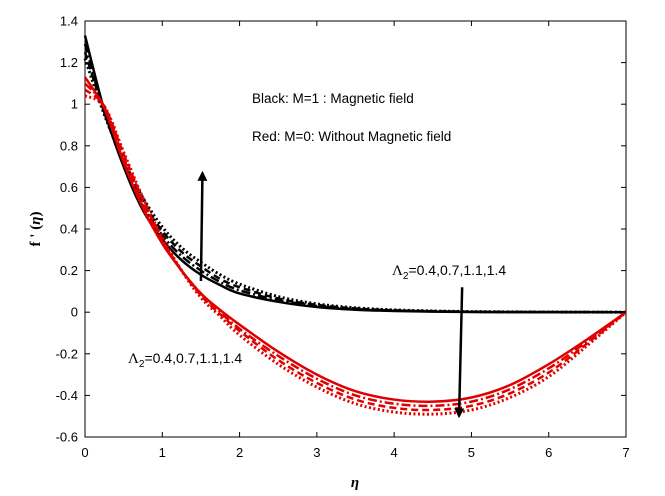 The image size is (665, 496). I want to click on y-tick-label: 0.6, so click(69, 187).